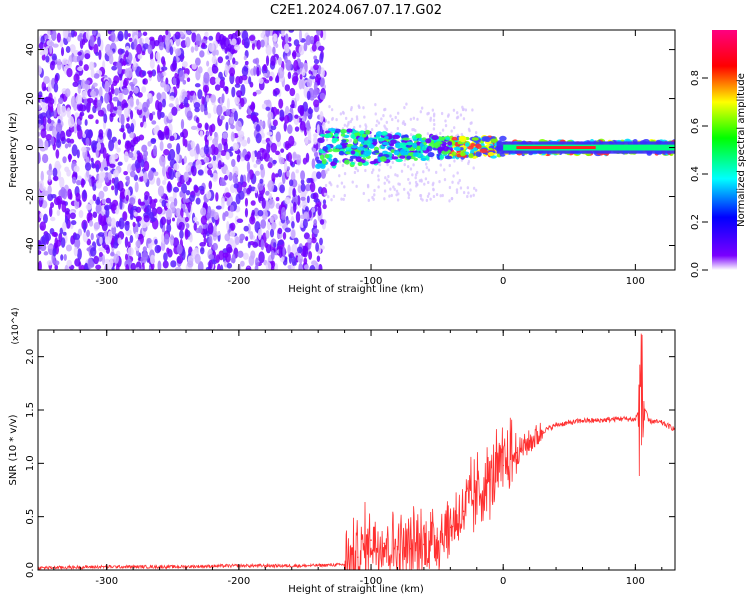 This screenshot has width=750, height=604. What do you see at coordinates (695, 174) in the screenshot?
I see `colorbar-tick-label: 0.4` at bounding box center [695, 174].